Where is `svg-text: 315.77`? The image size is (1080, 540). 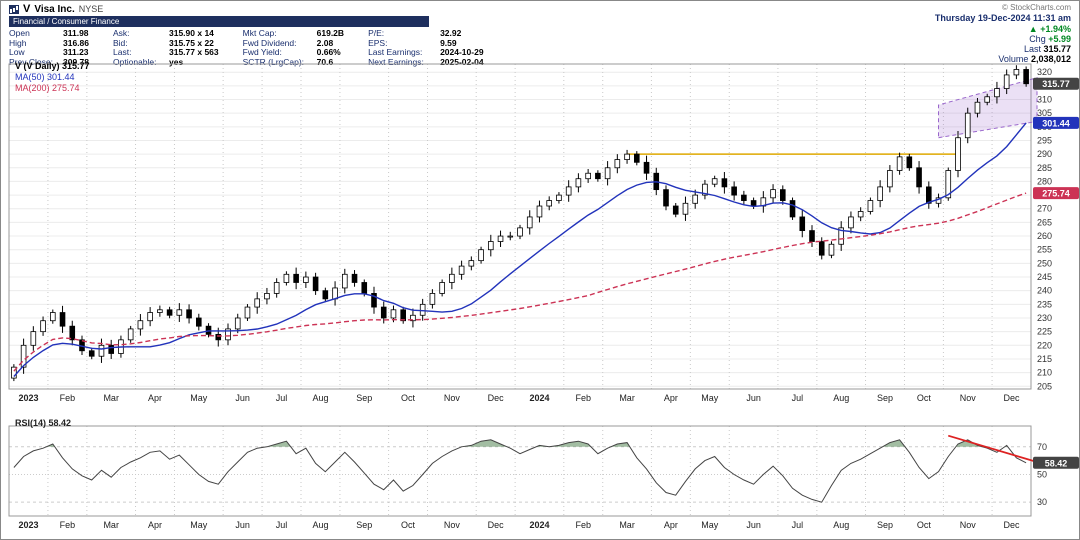 svg-text: 315.77 is located at coordinates (1056, 84).